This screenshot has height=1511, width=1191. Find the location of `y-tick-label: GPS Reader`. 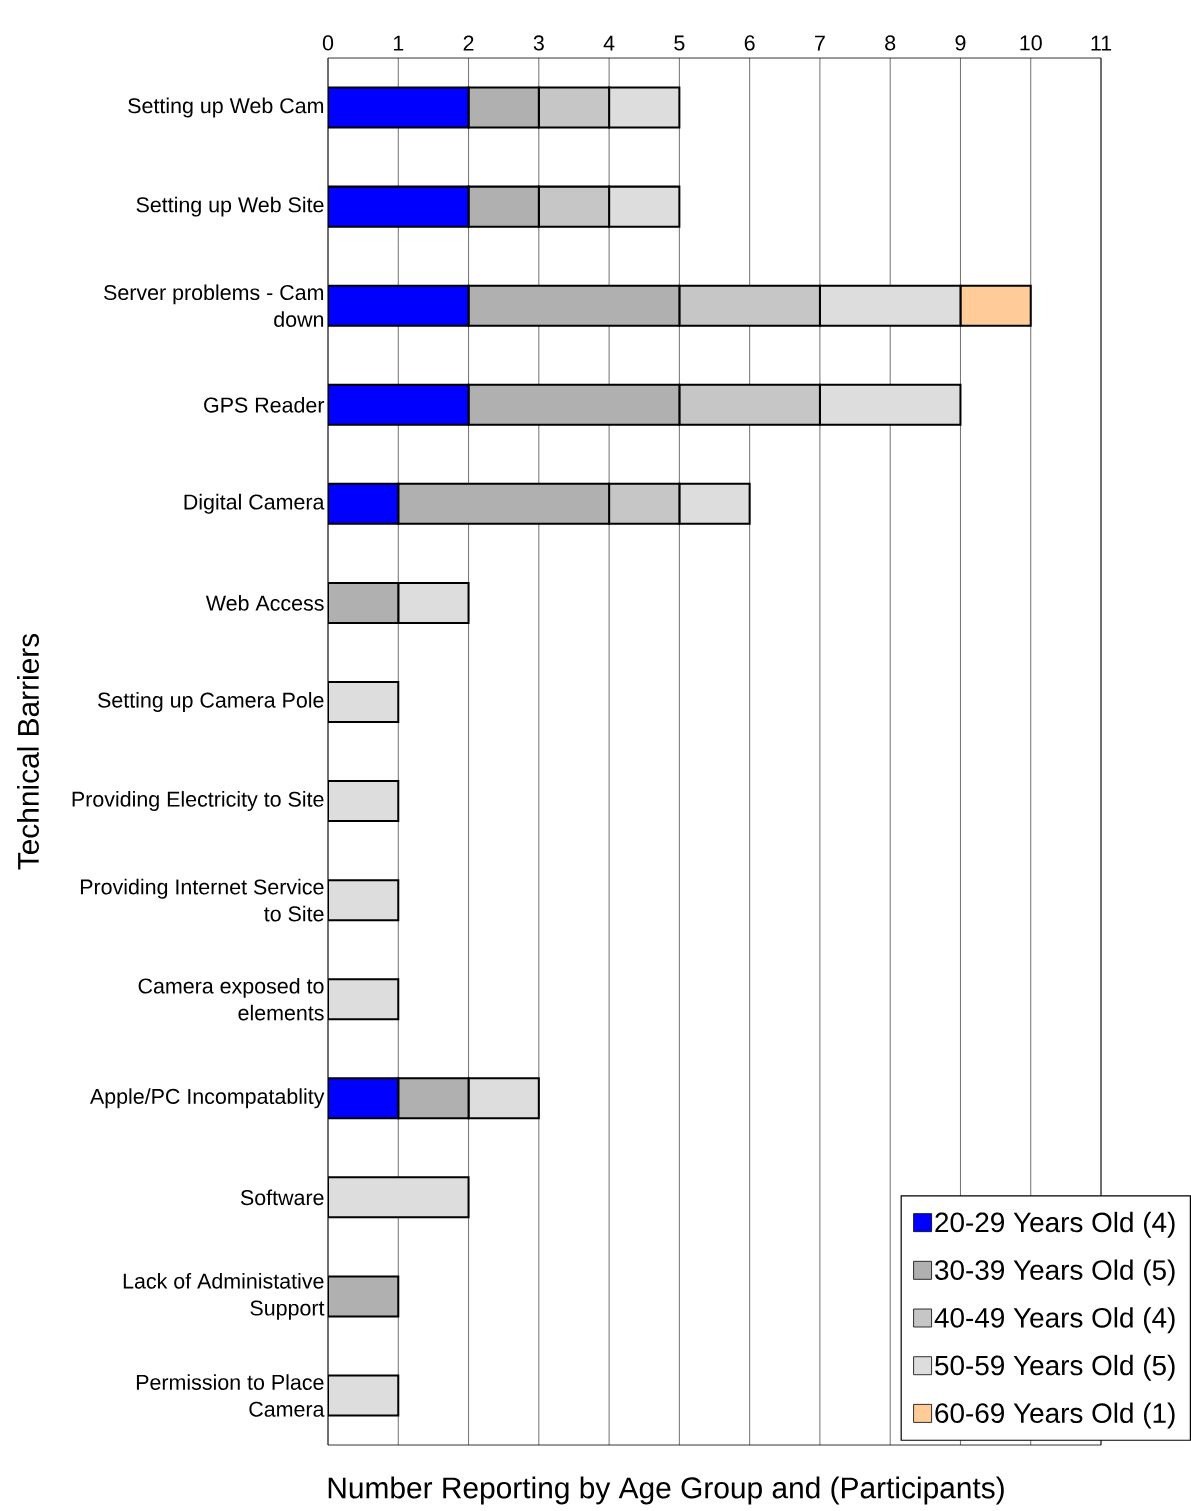

y-tick-label: GPS Reader is located at coordinates (264, 404).